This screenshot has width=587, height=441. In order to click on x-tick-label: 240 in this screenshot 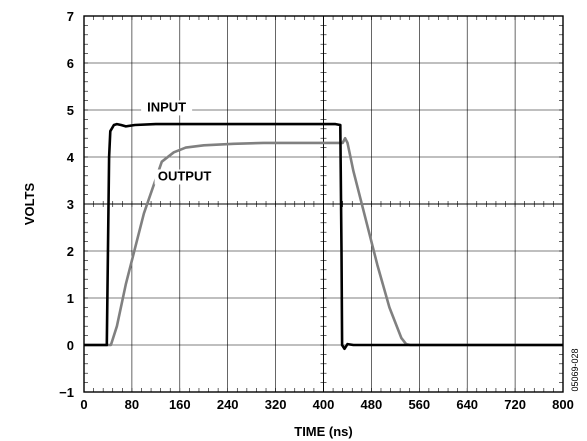, I will do `click(228, 404)`.